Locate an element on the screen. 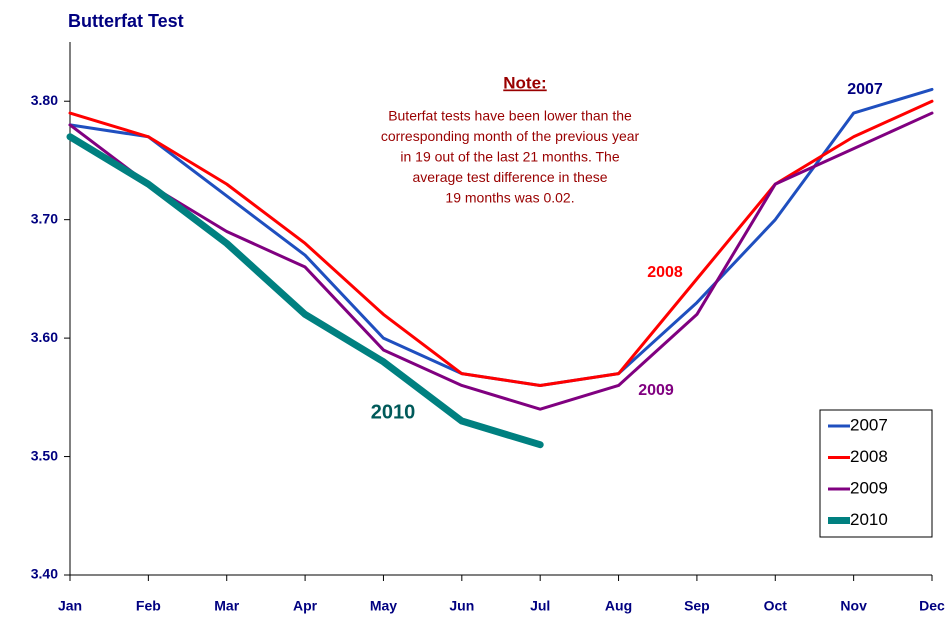 Image resolution: width=945 pixels, height=618 pixels. x-tick-label: Aug is located at coordinates (618, 606).